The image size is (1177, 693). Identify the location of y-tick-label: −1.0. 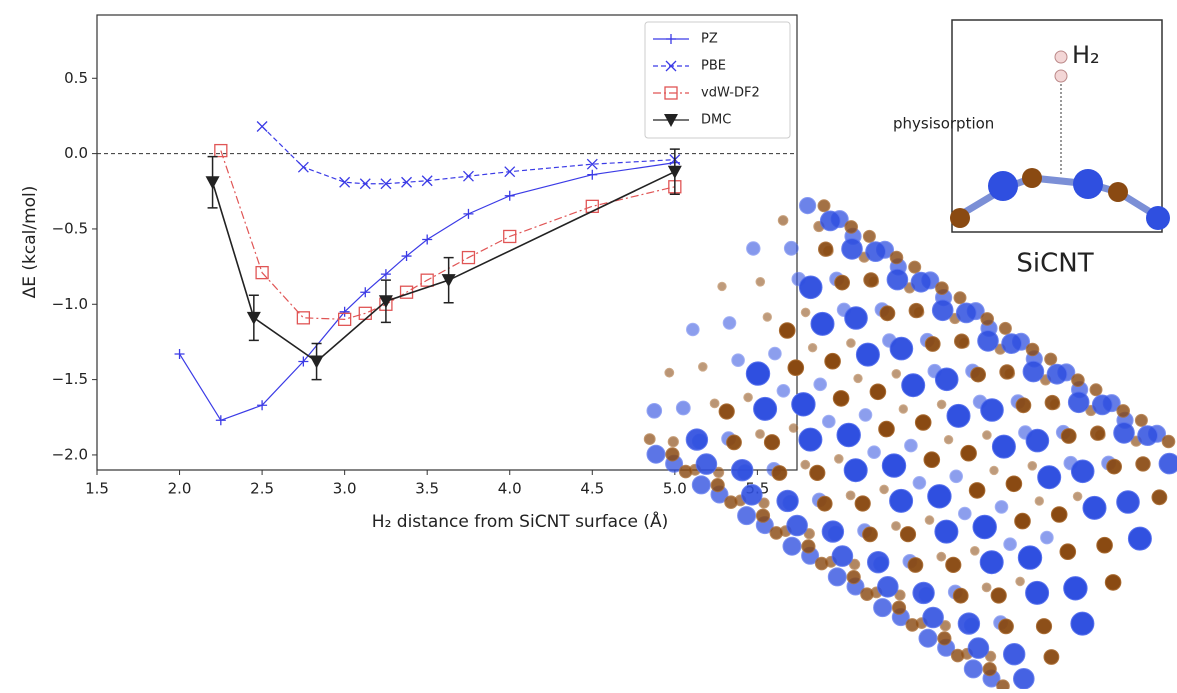
(70, 304).